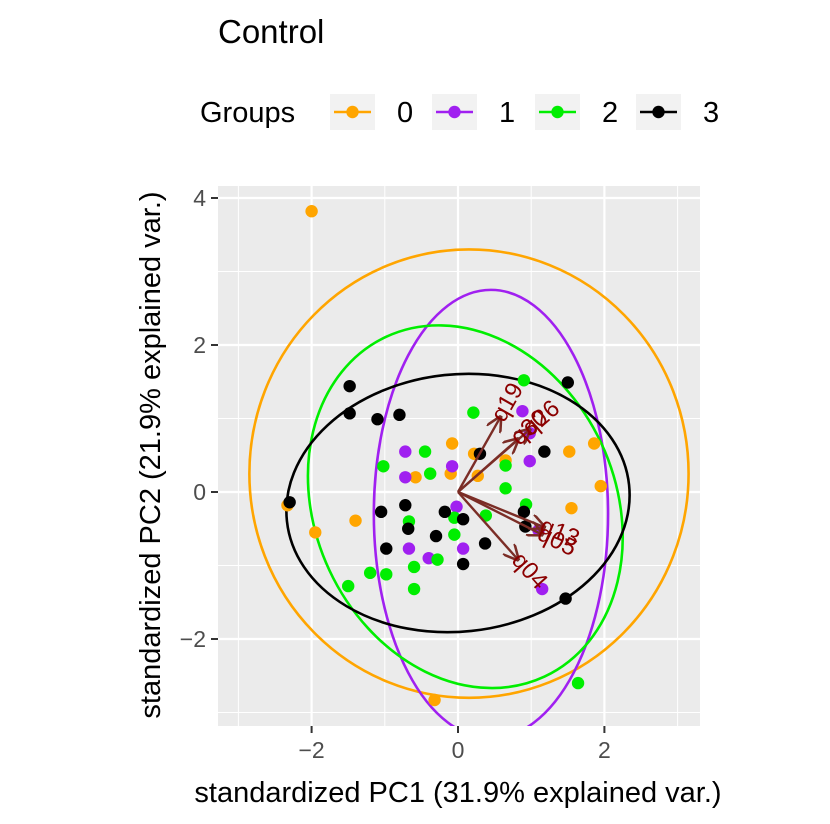 The image size is (830, 824). I want to click on legend-label-1: 1, so click(507, 113).